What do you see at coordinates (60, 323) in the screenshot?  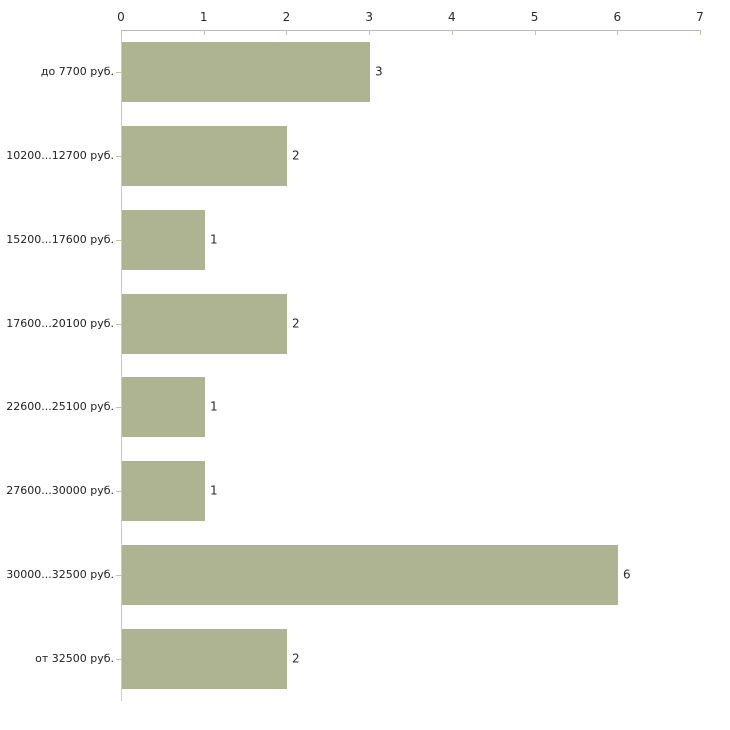 I see `category-label: 17600...20100 руб.` at bounding box center [60, 323].